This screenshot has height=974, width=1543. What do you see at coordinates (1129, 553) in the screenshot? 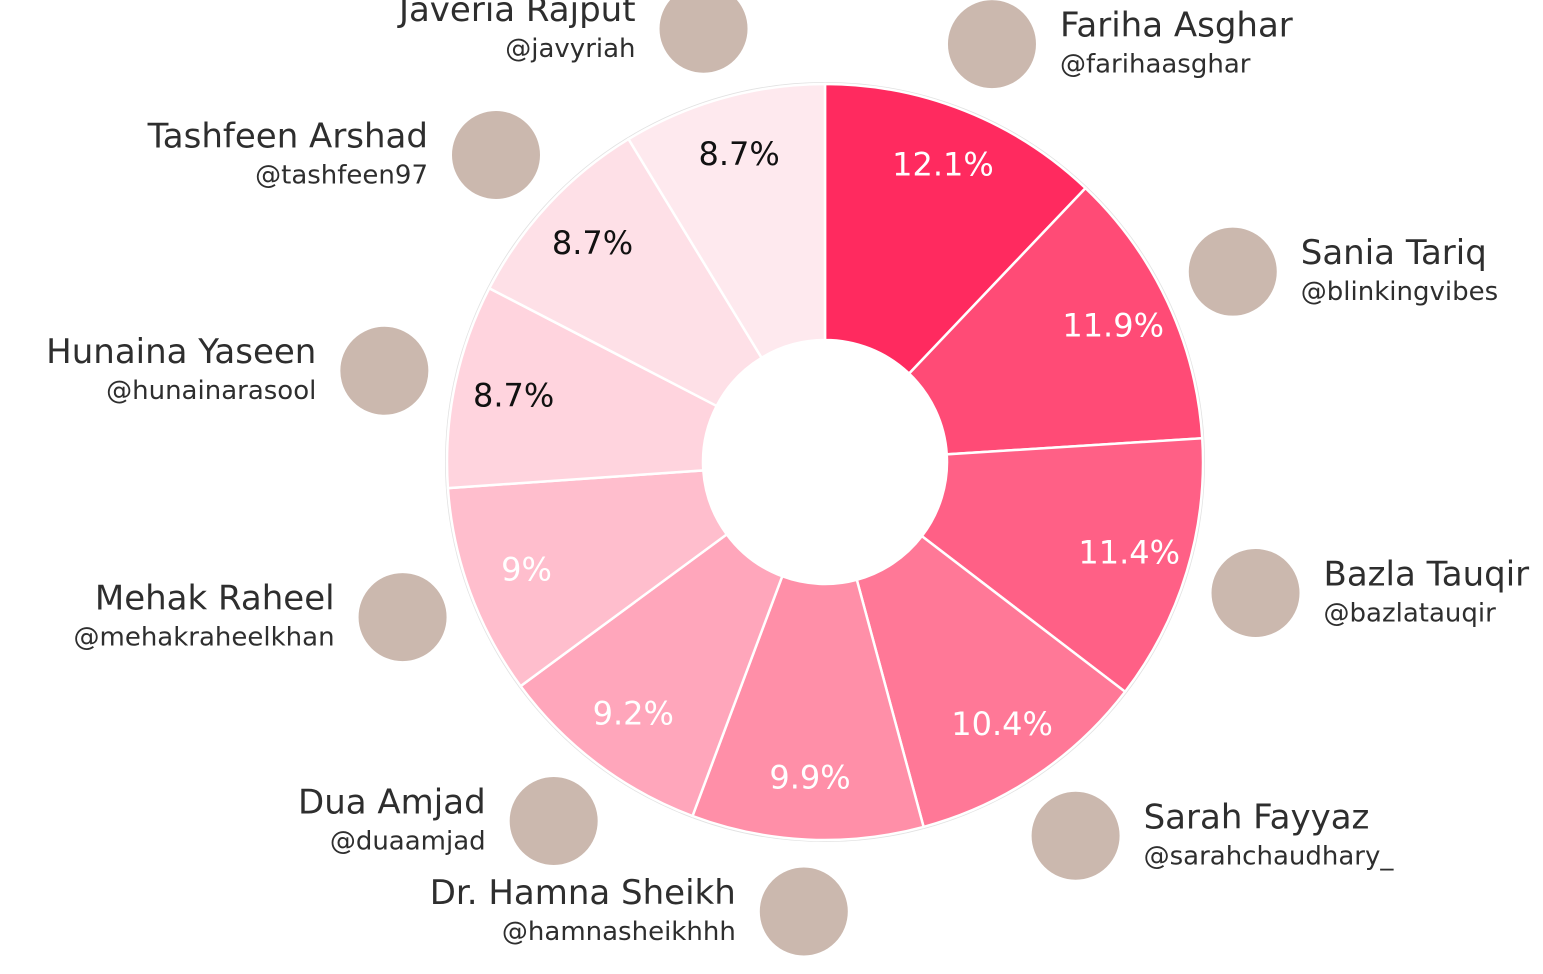
I see `value-label: 11.4%` at bounding box center [1129, 553].